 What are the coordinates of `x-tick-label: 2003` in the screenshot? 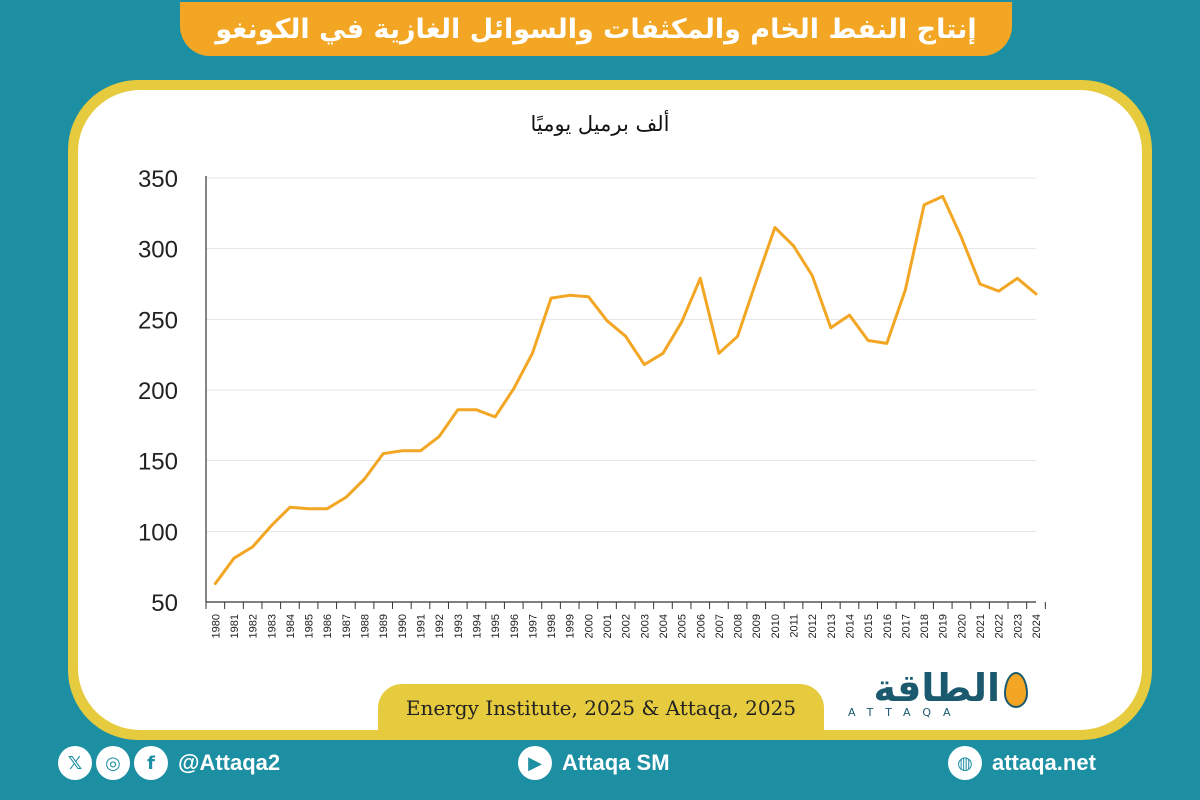 It's located at (645, 626).